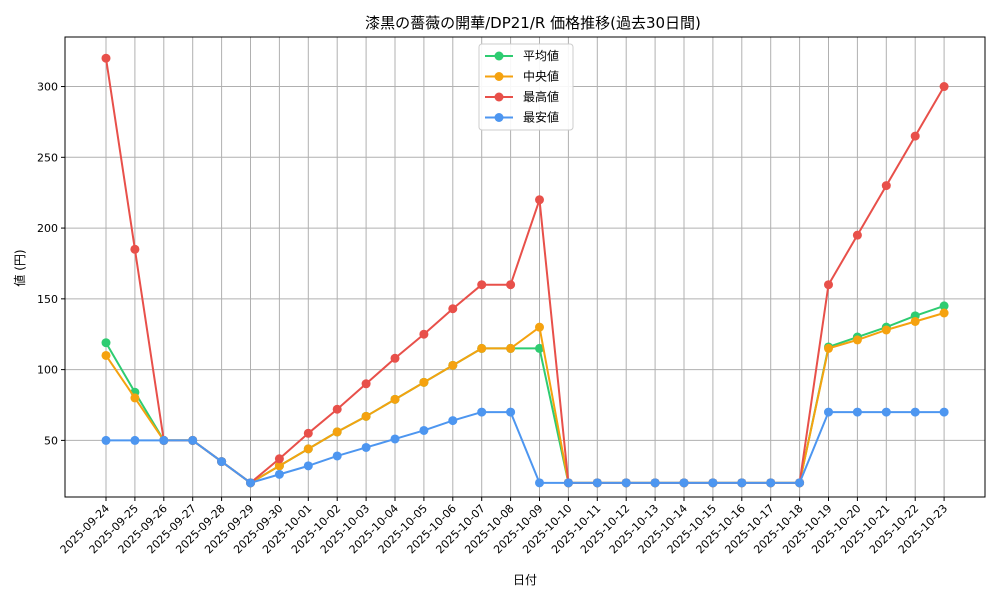 The image size is (1000, 600). What do you see at coordinates (541, 76) in the screenshot?
I see `legend-entry-label: 中央値` at bounding box center [541, 76].